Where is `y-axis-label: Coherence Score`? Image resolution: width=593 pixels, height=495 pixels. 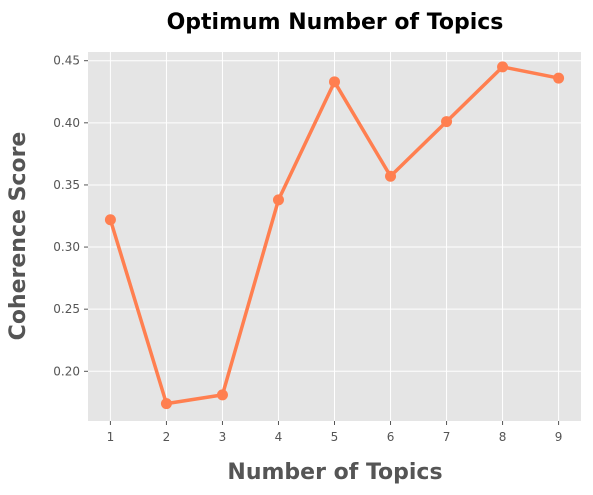 y-axis-label: Coherence Score is located at coordinates (18, 236).